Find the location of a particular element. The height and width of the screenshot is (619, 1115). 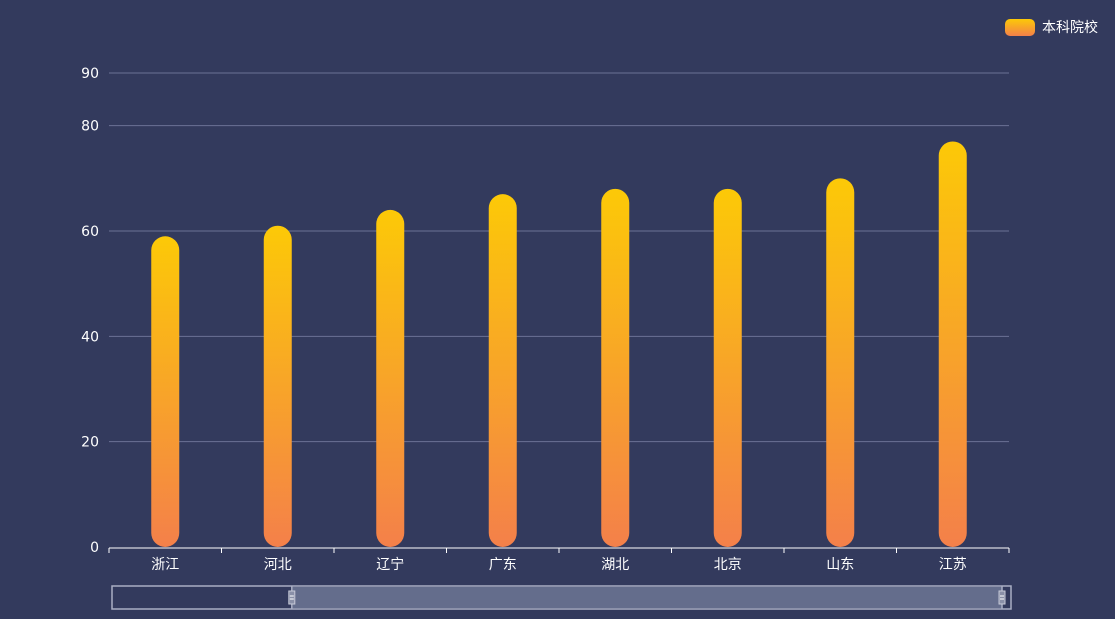

y-tick-label: 0 is located at coordinates (94, 548).